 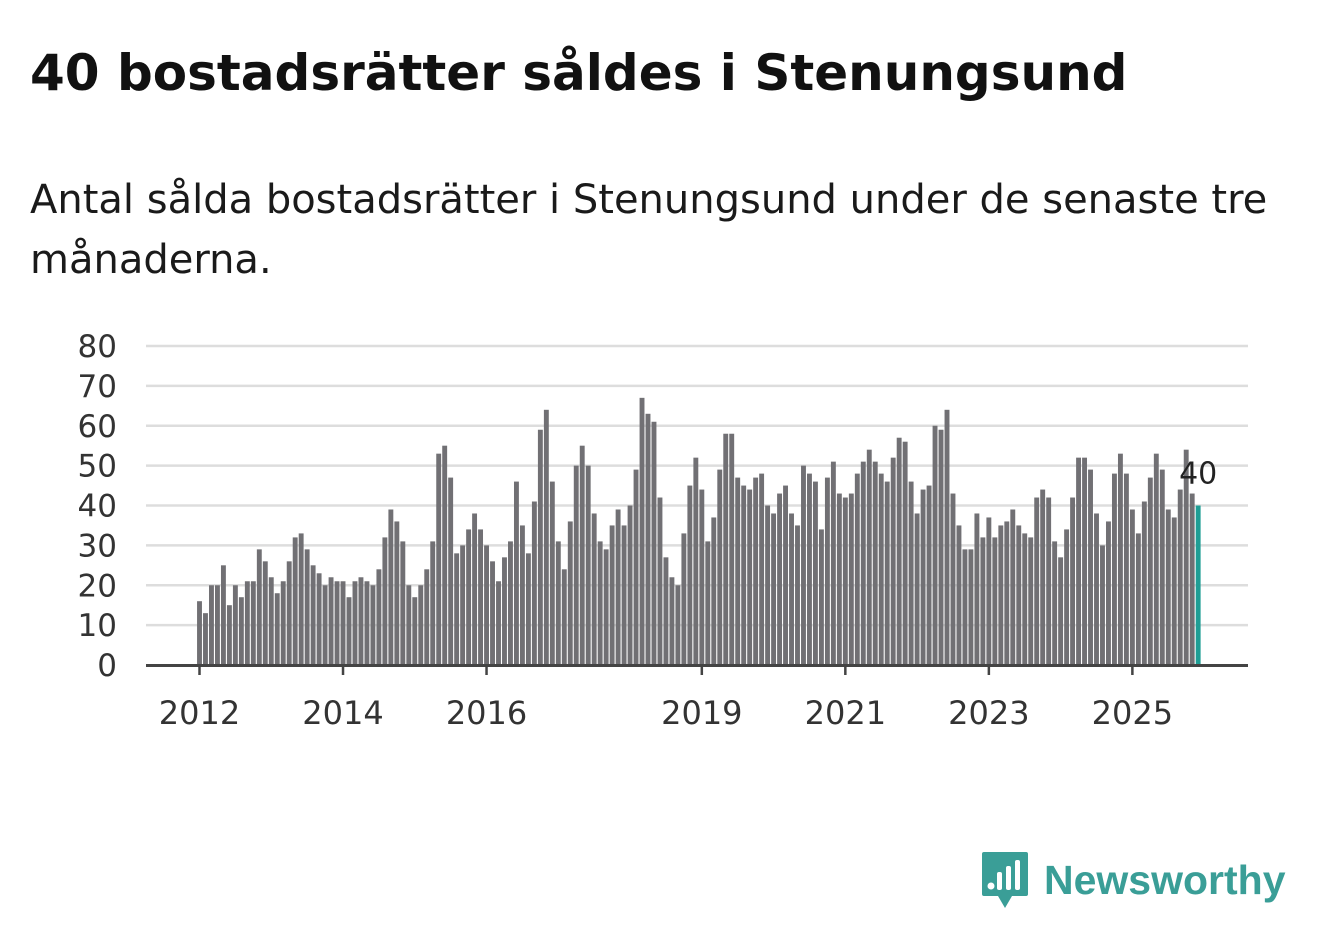 What do you see at coordinates (342, 713) in the screenshot?
I see `x-tick-label: 2014` at bounding box center [342, 713].